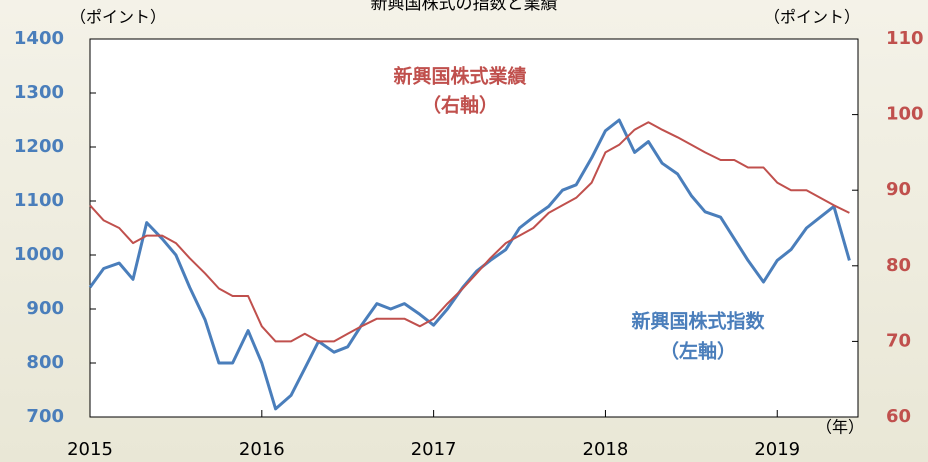 The width and height of the screenshot is (928, 462). I want to click on y-tick-label: 1400, so click(39, 38).